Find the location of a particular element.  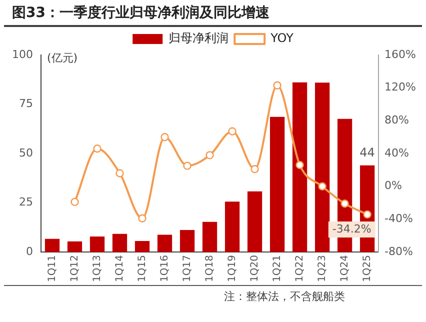

x-tick-label: 1Q23 is located at coordinates (322, 268).